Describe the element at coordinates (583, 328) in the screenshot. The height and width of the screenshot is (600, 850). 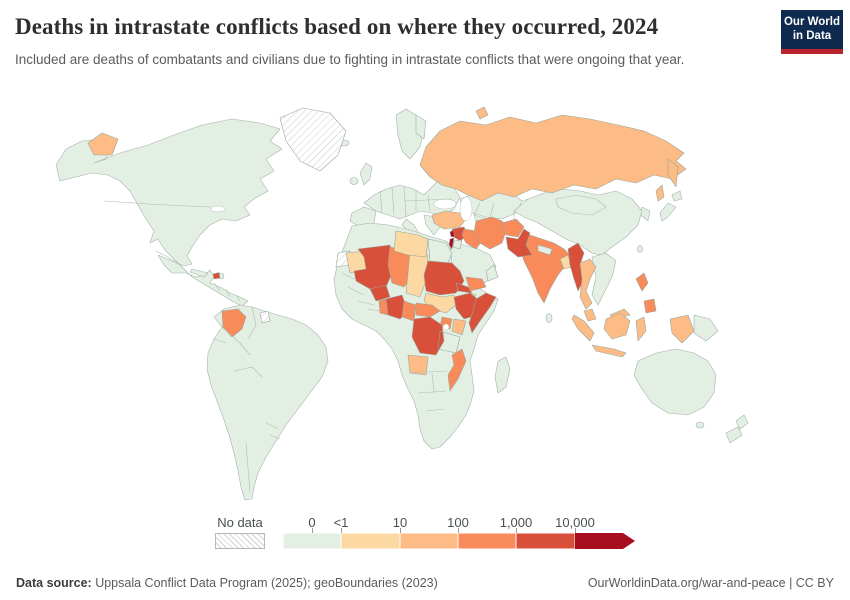
I see `country-indonesia-sumatra` at that location.